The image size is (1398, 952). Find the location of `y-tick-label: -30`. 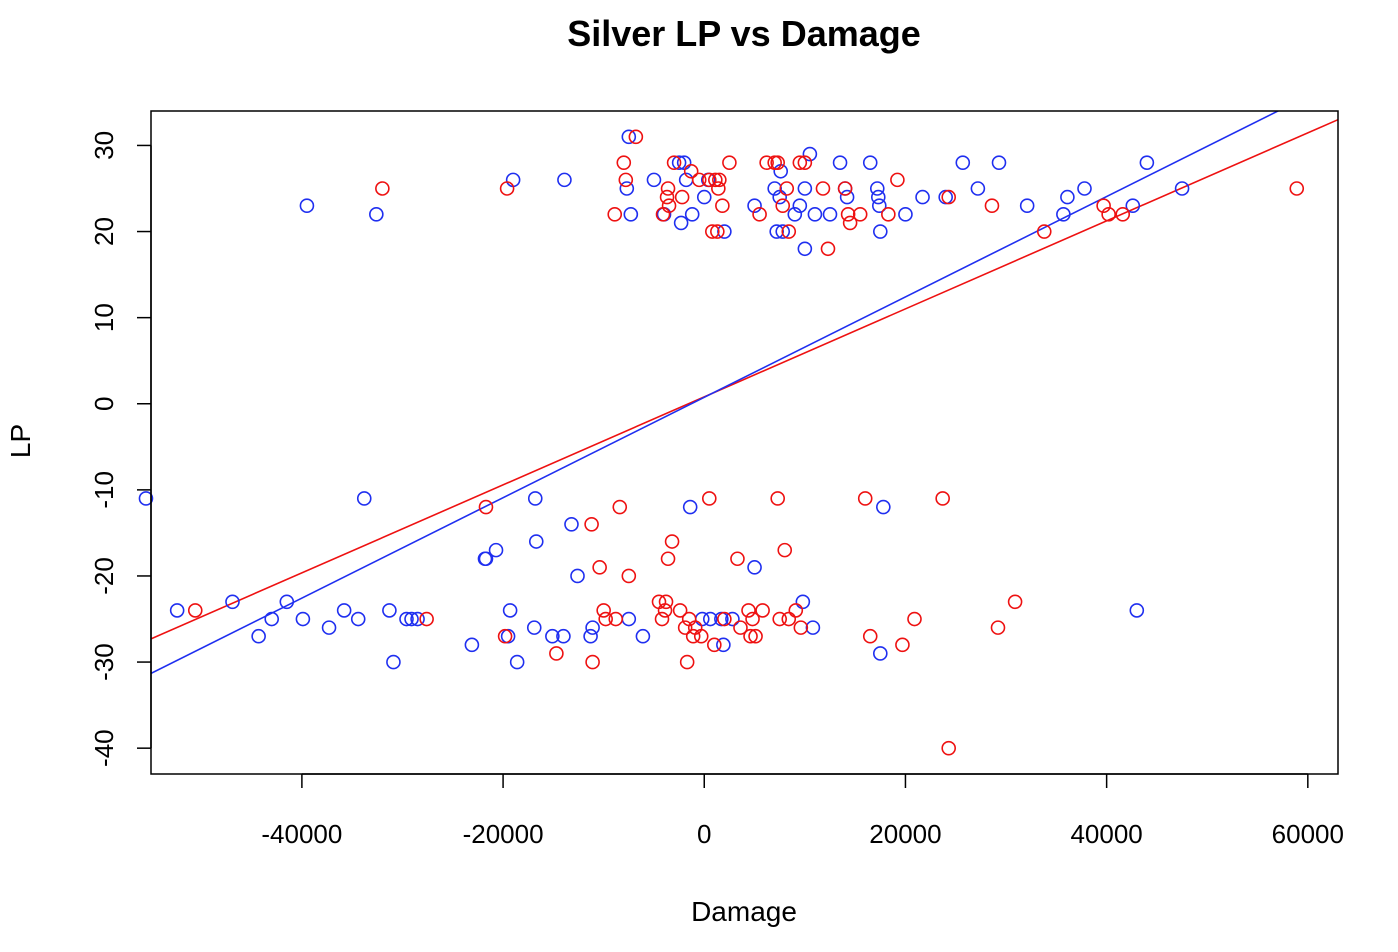

y-tick-label: -30 is located at coordinates (104, 662).